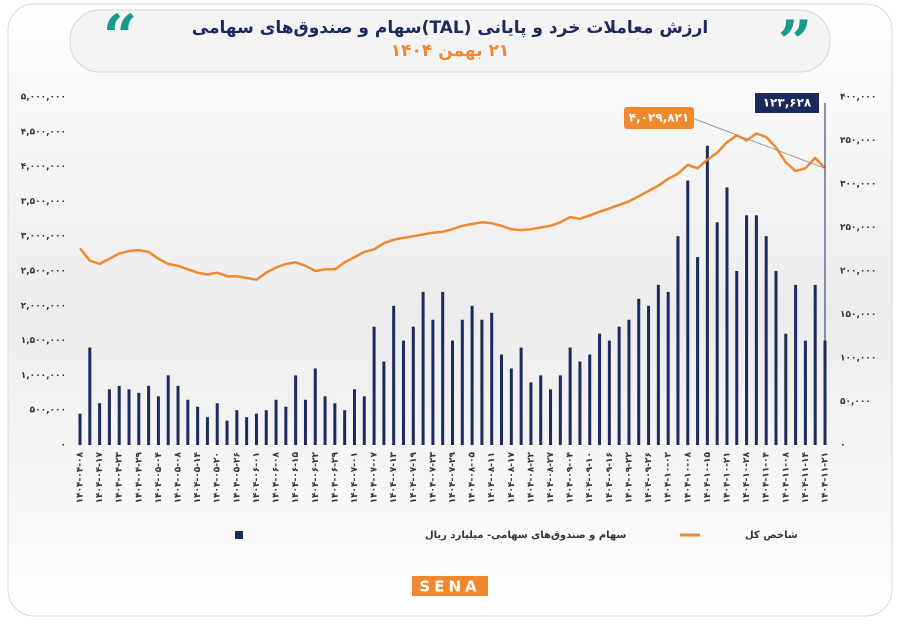 The width and height of the screenshot is (900, 627). Describe the element at coordinates (100, 477) in the screenshot. I see `x-tick-label: ۱۴۰۴-۰۴-۱۷` at that location.